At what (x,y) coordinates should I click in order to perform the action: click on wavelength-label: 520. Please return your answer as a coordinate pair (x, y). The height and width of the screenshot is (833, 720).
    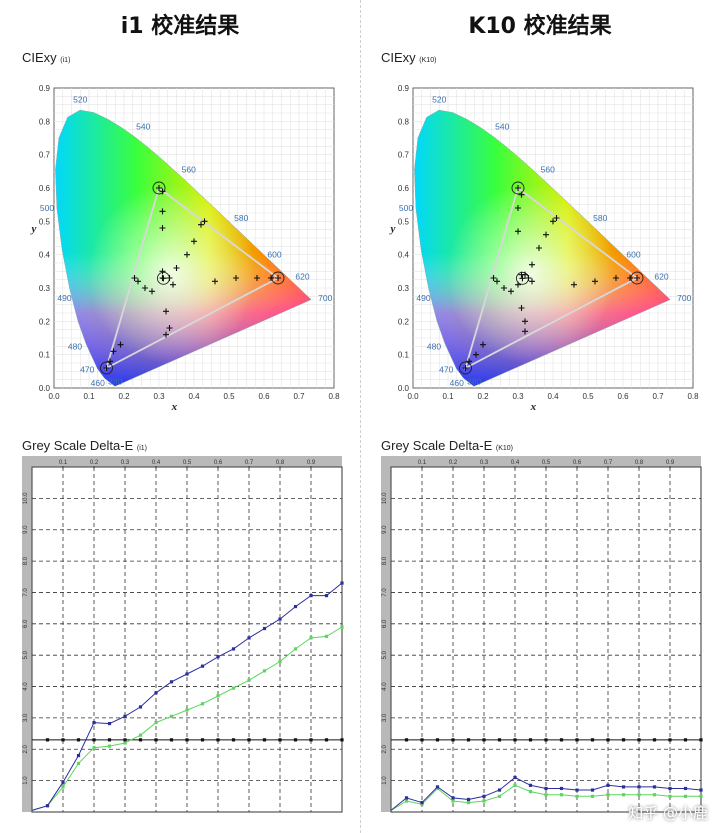
    Looking at the image, I should click on (80, 100).